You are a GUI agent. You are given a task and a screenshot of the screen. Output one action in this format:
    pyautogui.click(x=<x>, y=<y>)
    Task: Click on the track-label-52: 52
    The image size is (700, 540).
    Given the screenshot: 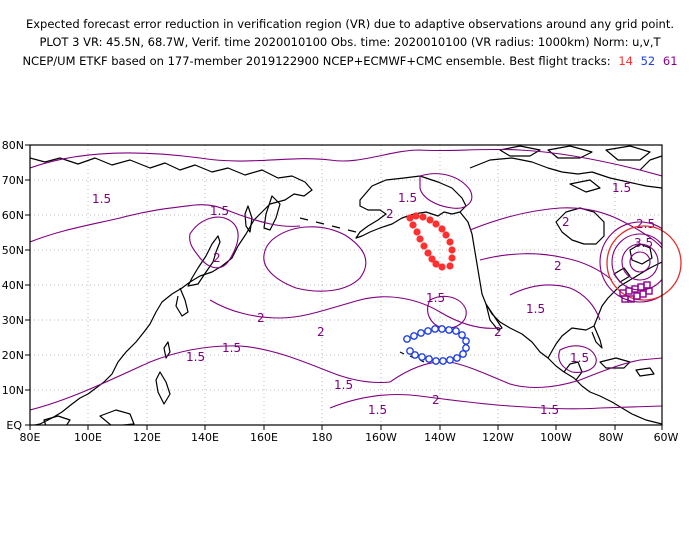 What is the action you would take?
    pyautogui.click(x=648, y=61)
    